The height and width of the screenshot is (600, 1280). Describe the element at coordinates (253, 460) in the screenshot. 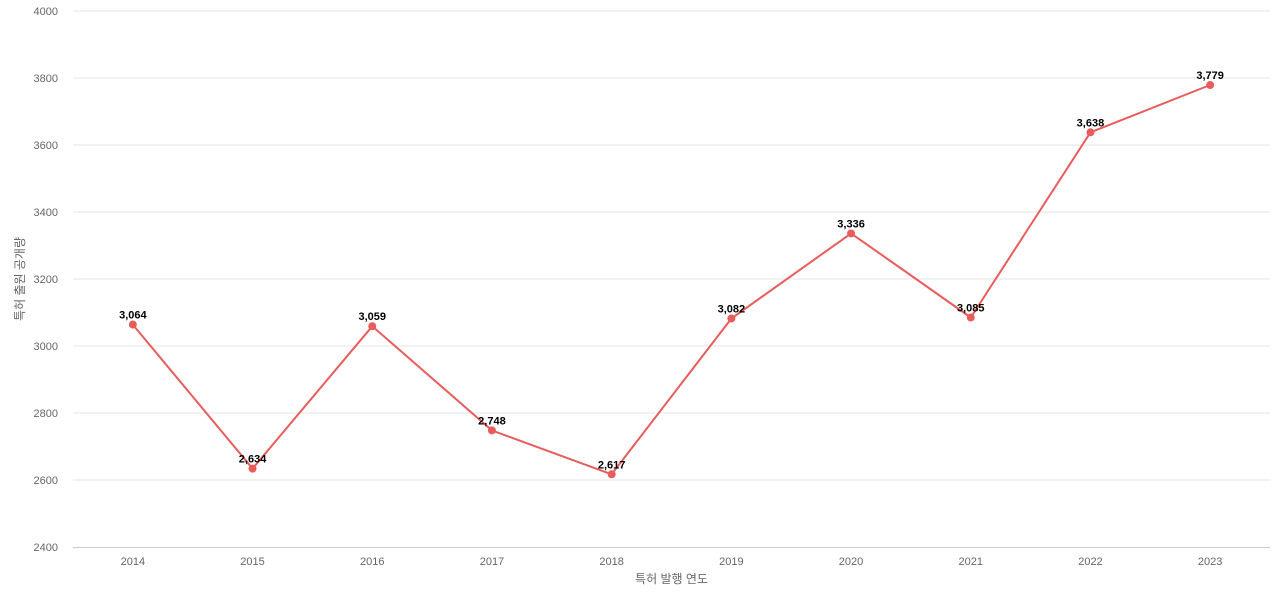

I see `data-label: 2,634` at that location.